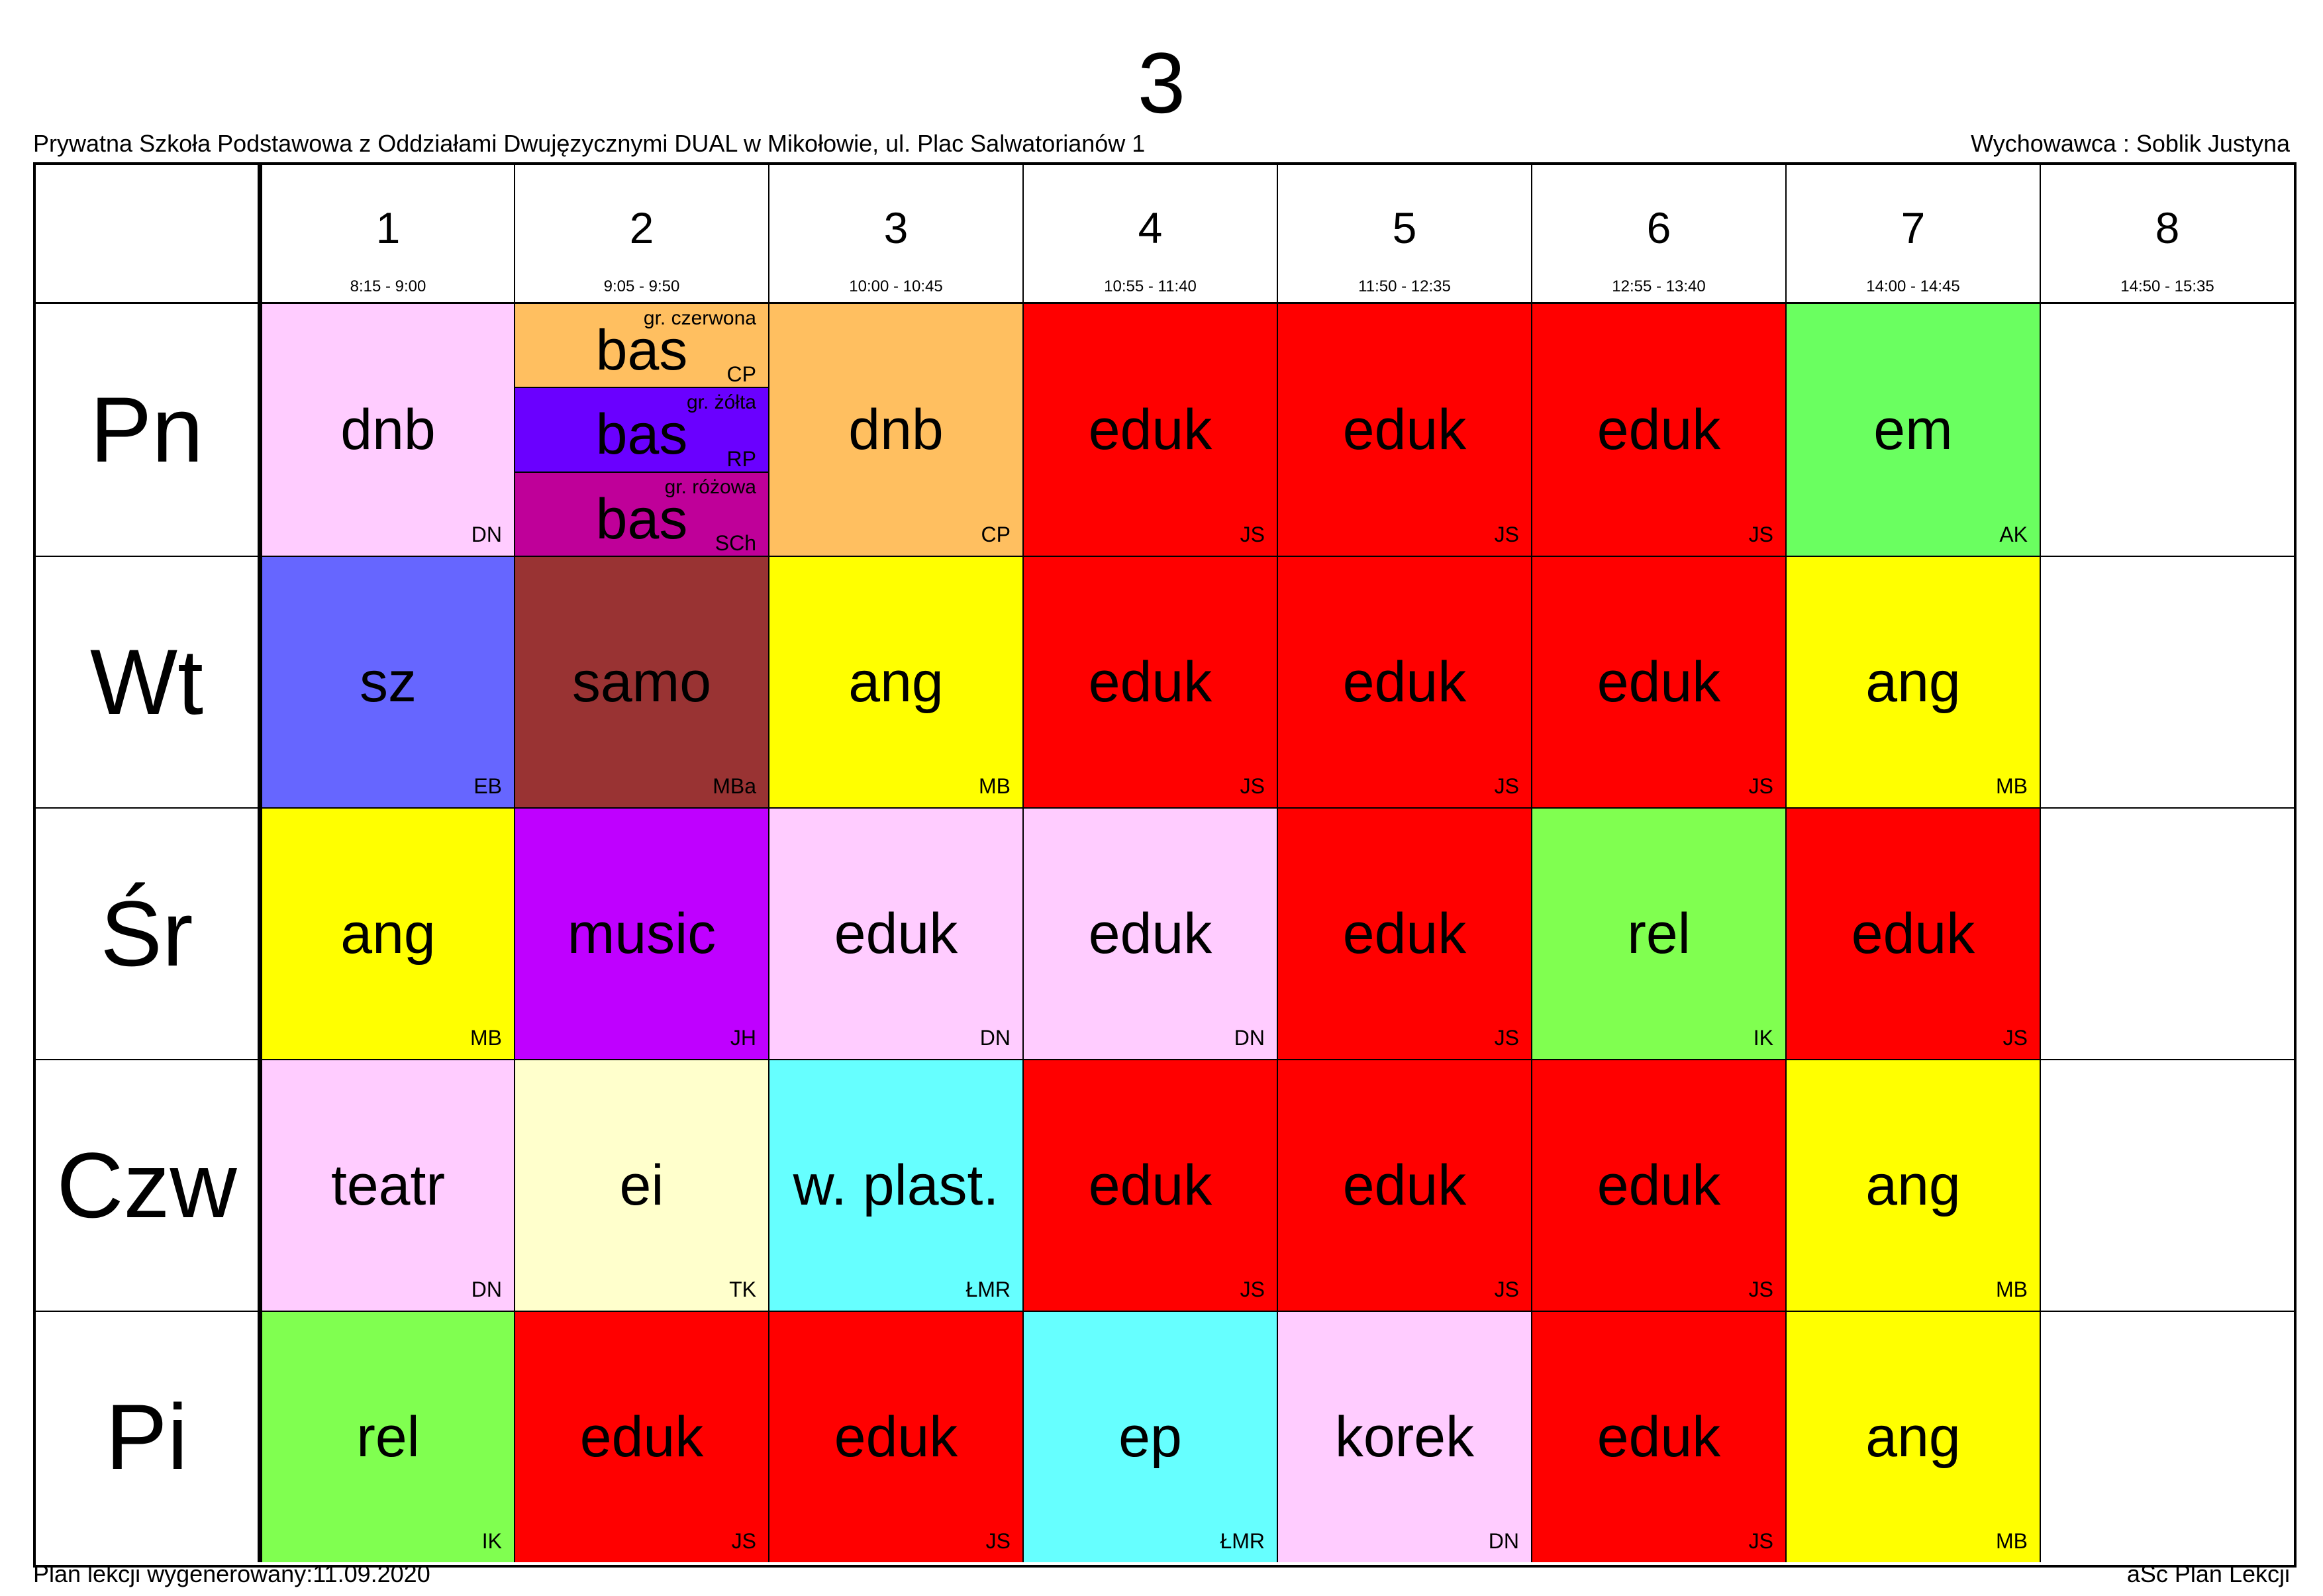 The height and width of the screenshot is (1596, 2323). I want to click on lesson-cell: w. plast. ŁMR, so click(895, 1185).